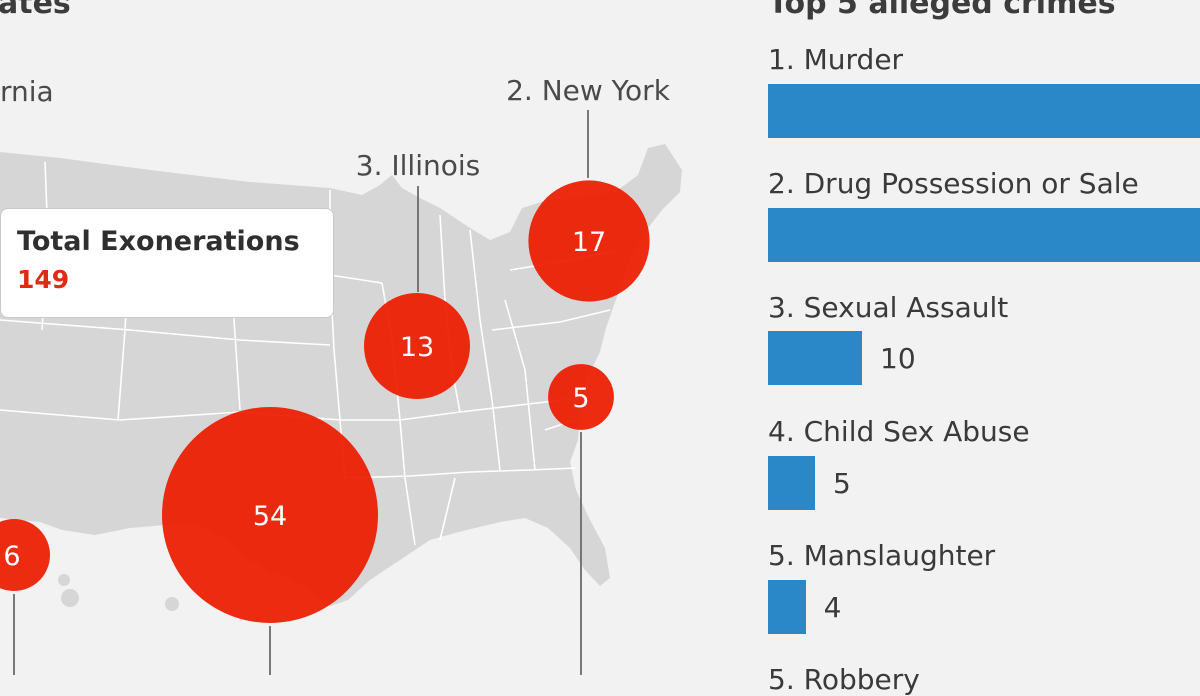 Image resolution: width=1200 pixels, height=696 pixels. What do you see at coordinates (898, 358) in the screenshot?
I see `crime-value-sexual-assault: 10` at bounding box center [898, 358].